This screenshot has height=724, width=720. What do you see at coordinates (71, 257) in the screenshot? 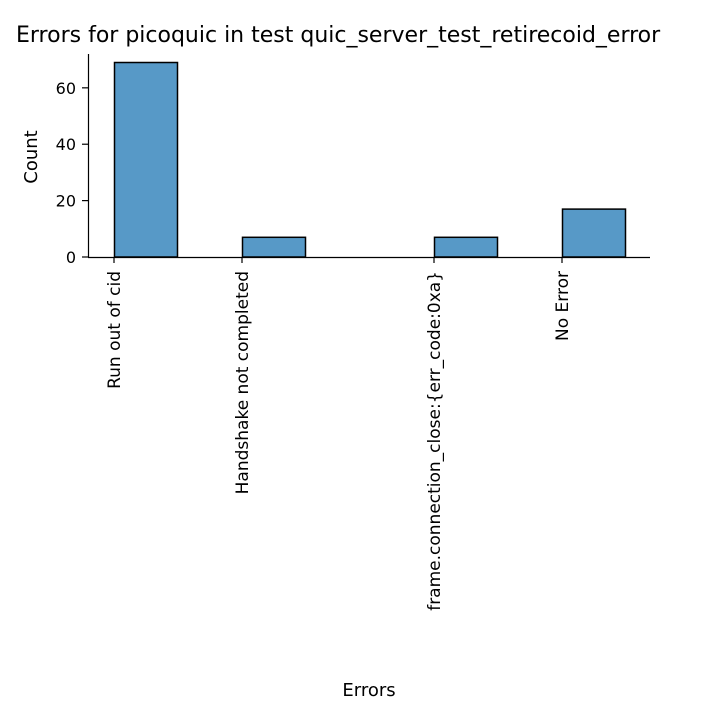
I see `y-tick-label-0: 0` at bounding box center [71, 257].